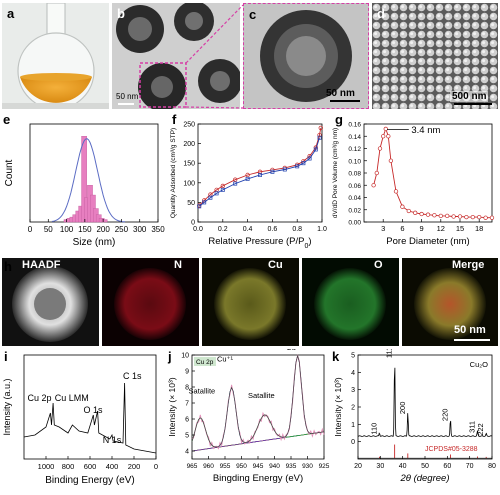  I want to click on peak-index-label: 220, so click(444, 415).